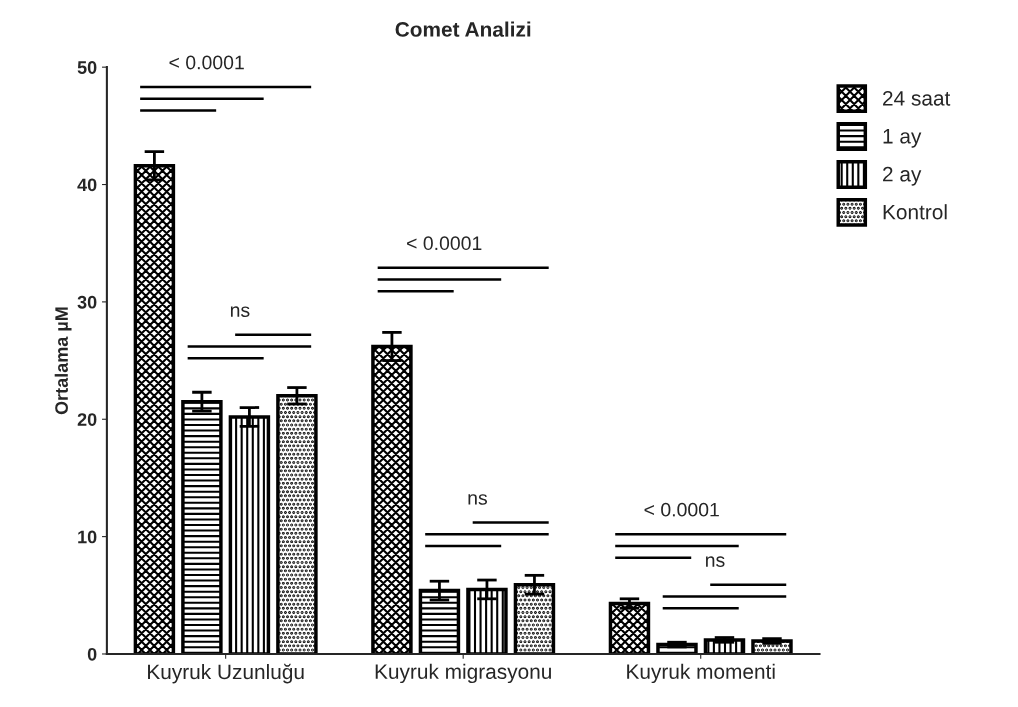  Describe the element at coordinates (87, 419) in the screenshot. I see `y-tick-label: 20` at that location.